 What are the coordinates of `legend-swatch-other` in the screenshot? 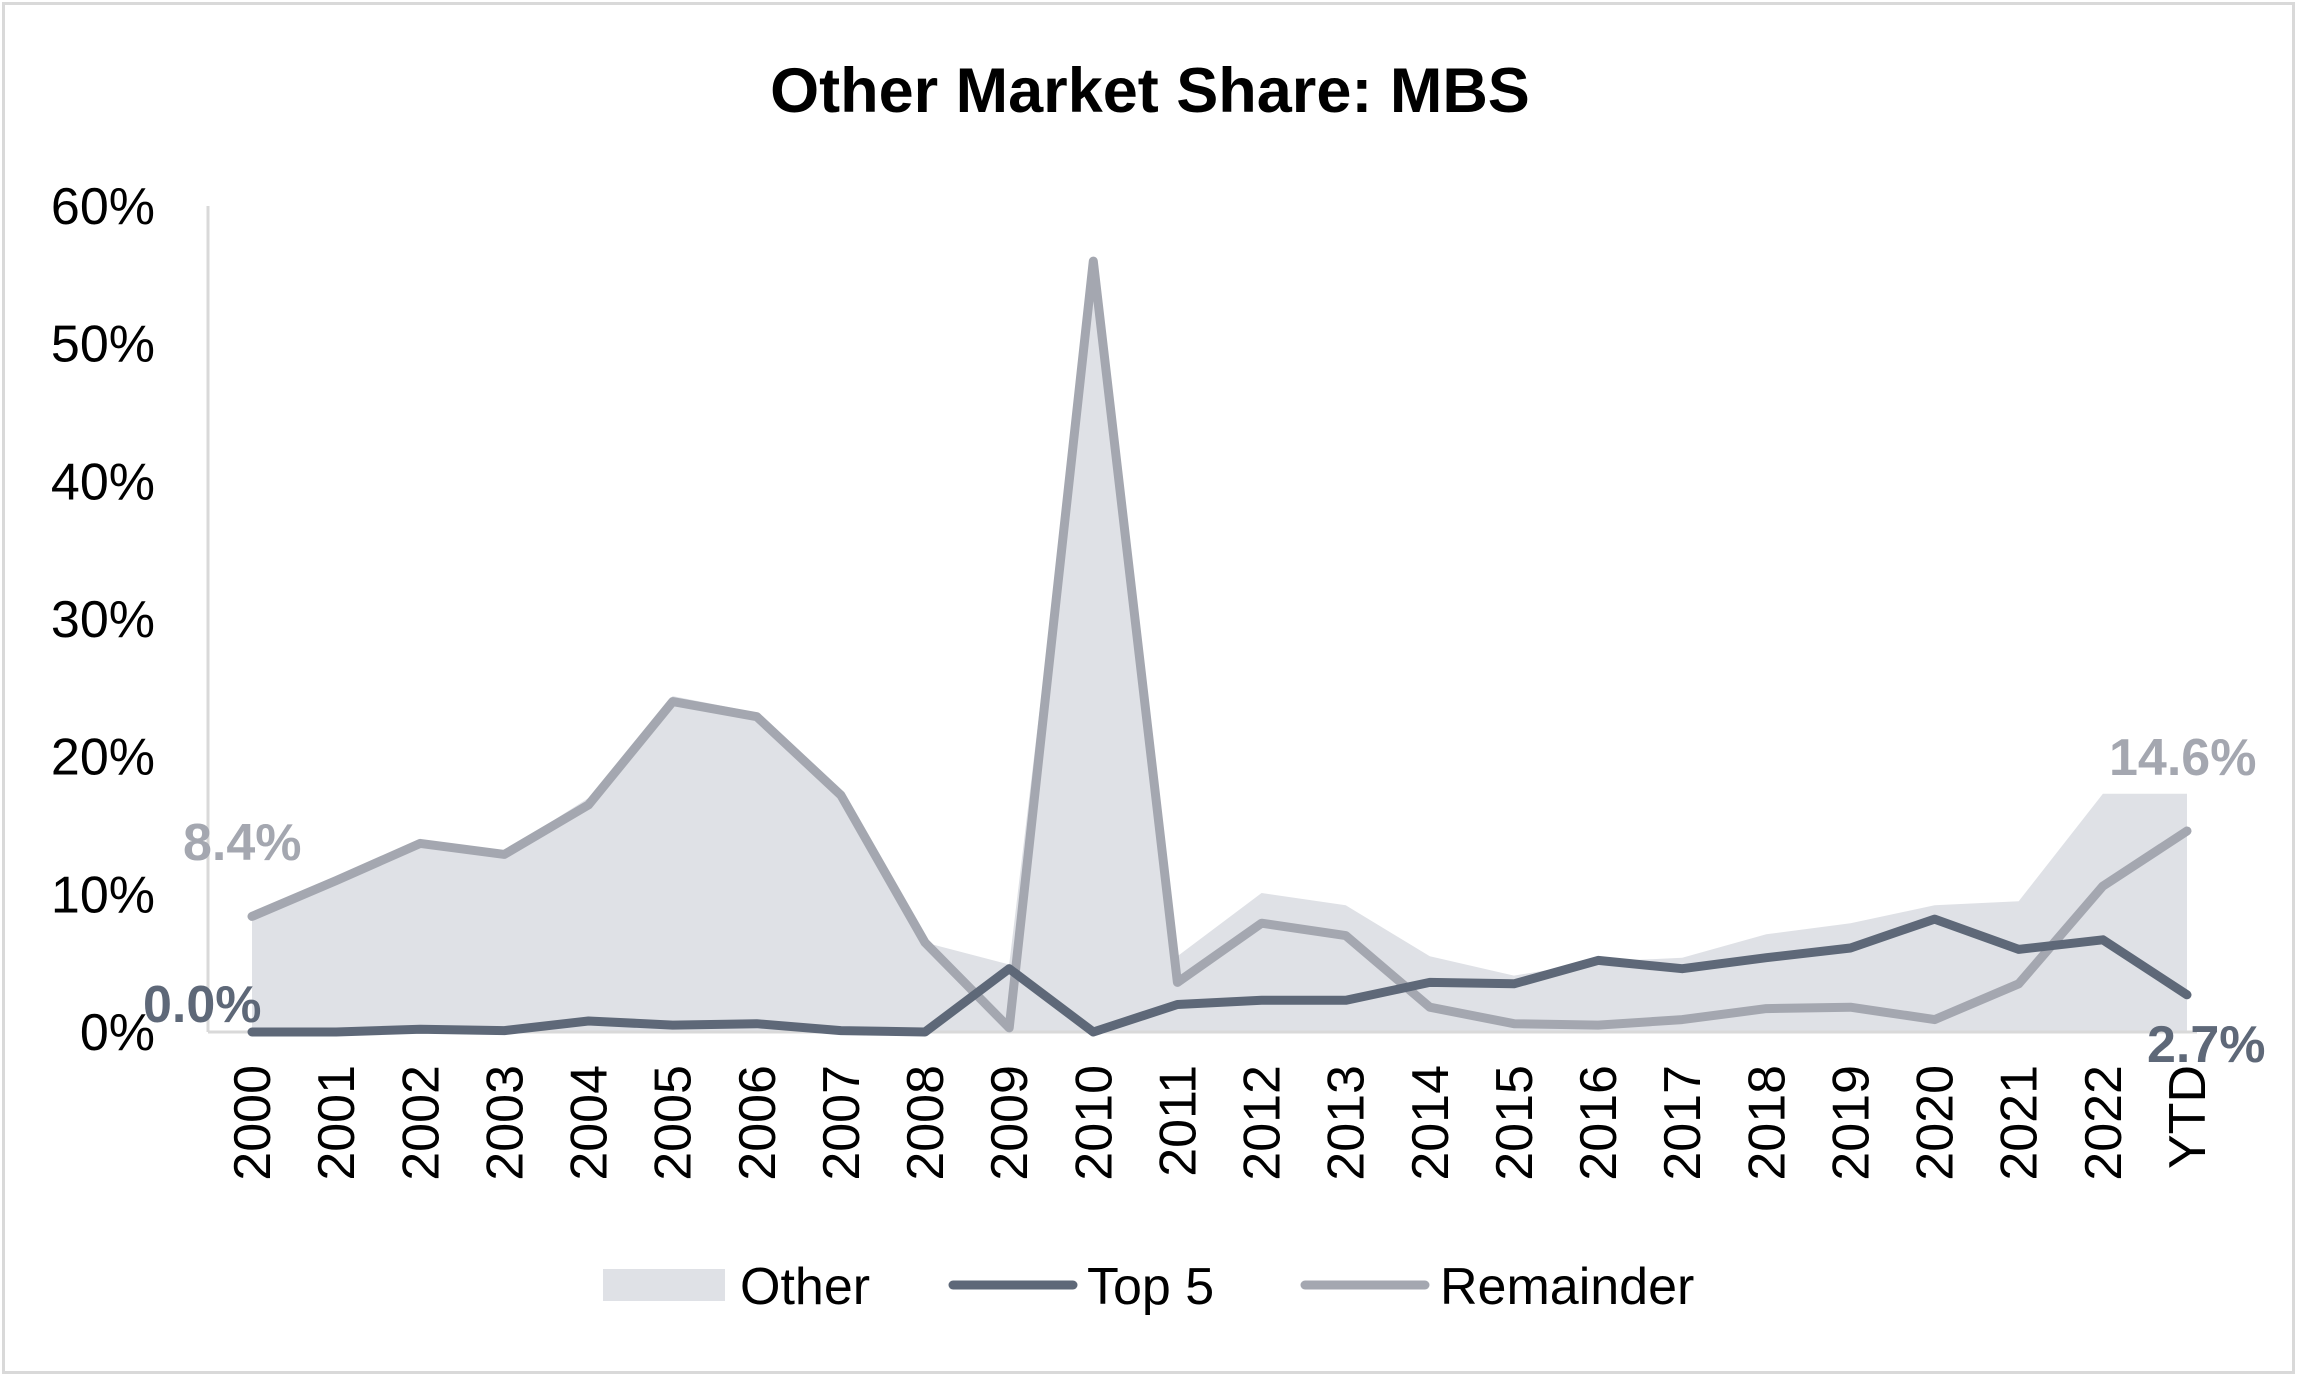 It's located at (664, 1285).